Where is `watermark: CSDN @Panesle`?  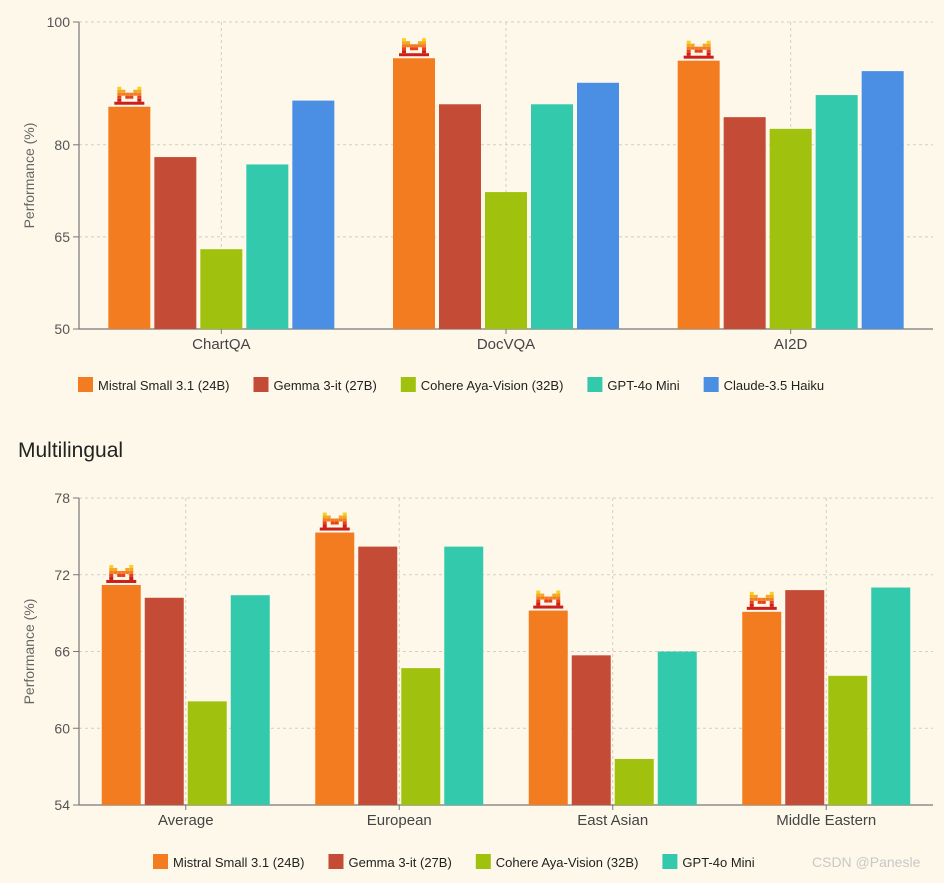
watermark: CSDN @Panesle is located at coordinates (866, 862).